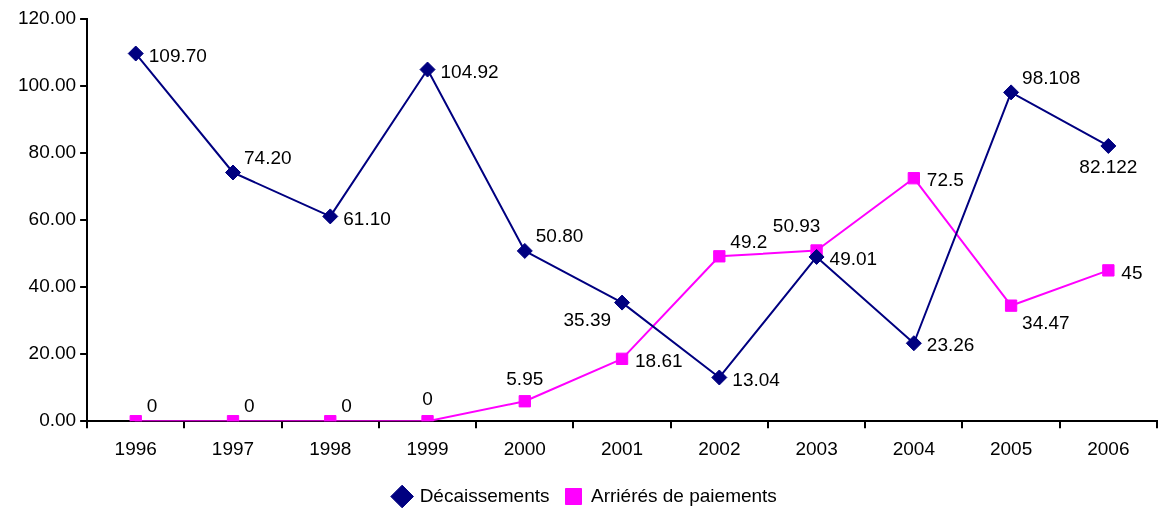 This screenshot has height=518, width=1167. Describe the element at coordinates (914, 448) in the screenshot. I see `x-tick-label: 2004` at that location.